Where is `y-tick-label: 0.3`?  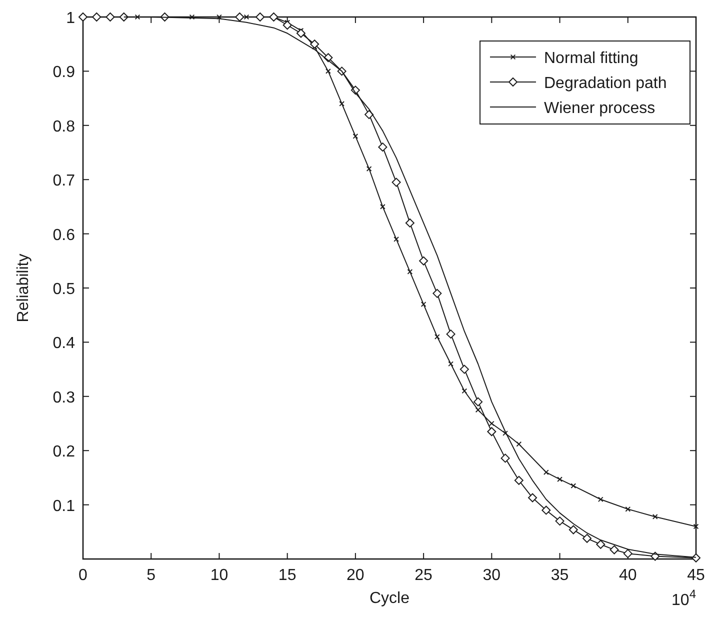 y-tick-label: 0.3 is located at coordinates (64, 397).